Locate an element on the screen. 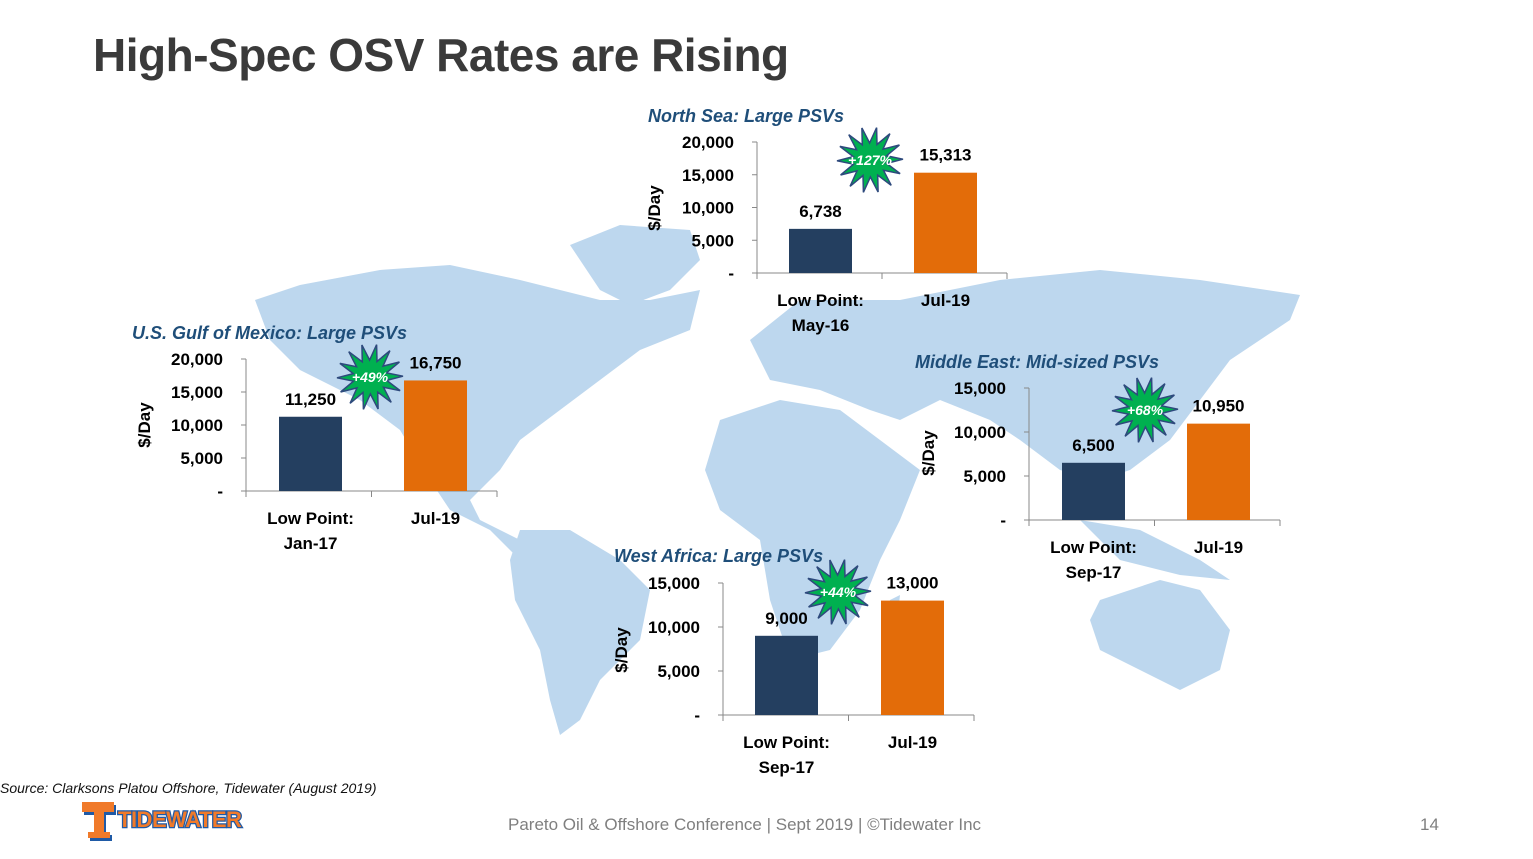 The width and height of the screenshot is (1533, 859). chart-title: North Sea: Large PSVs is located at coordinates (746, 116).